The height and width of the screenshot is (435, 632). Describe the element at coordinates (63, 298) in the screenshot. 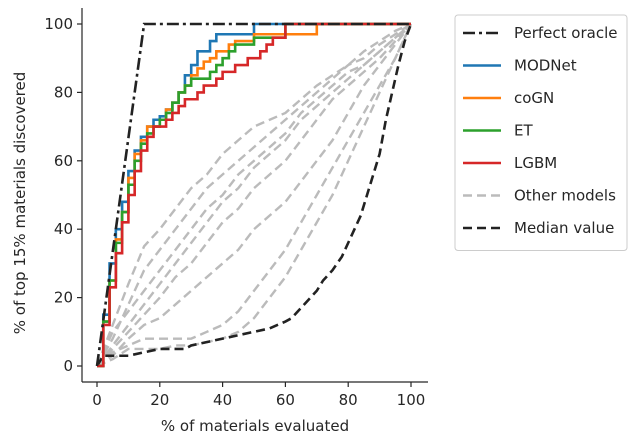

I see `y-tick-label-20: 20` at that location.